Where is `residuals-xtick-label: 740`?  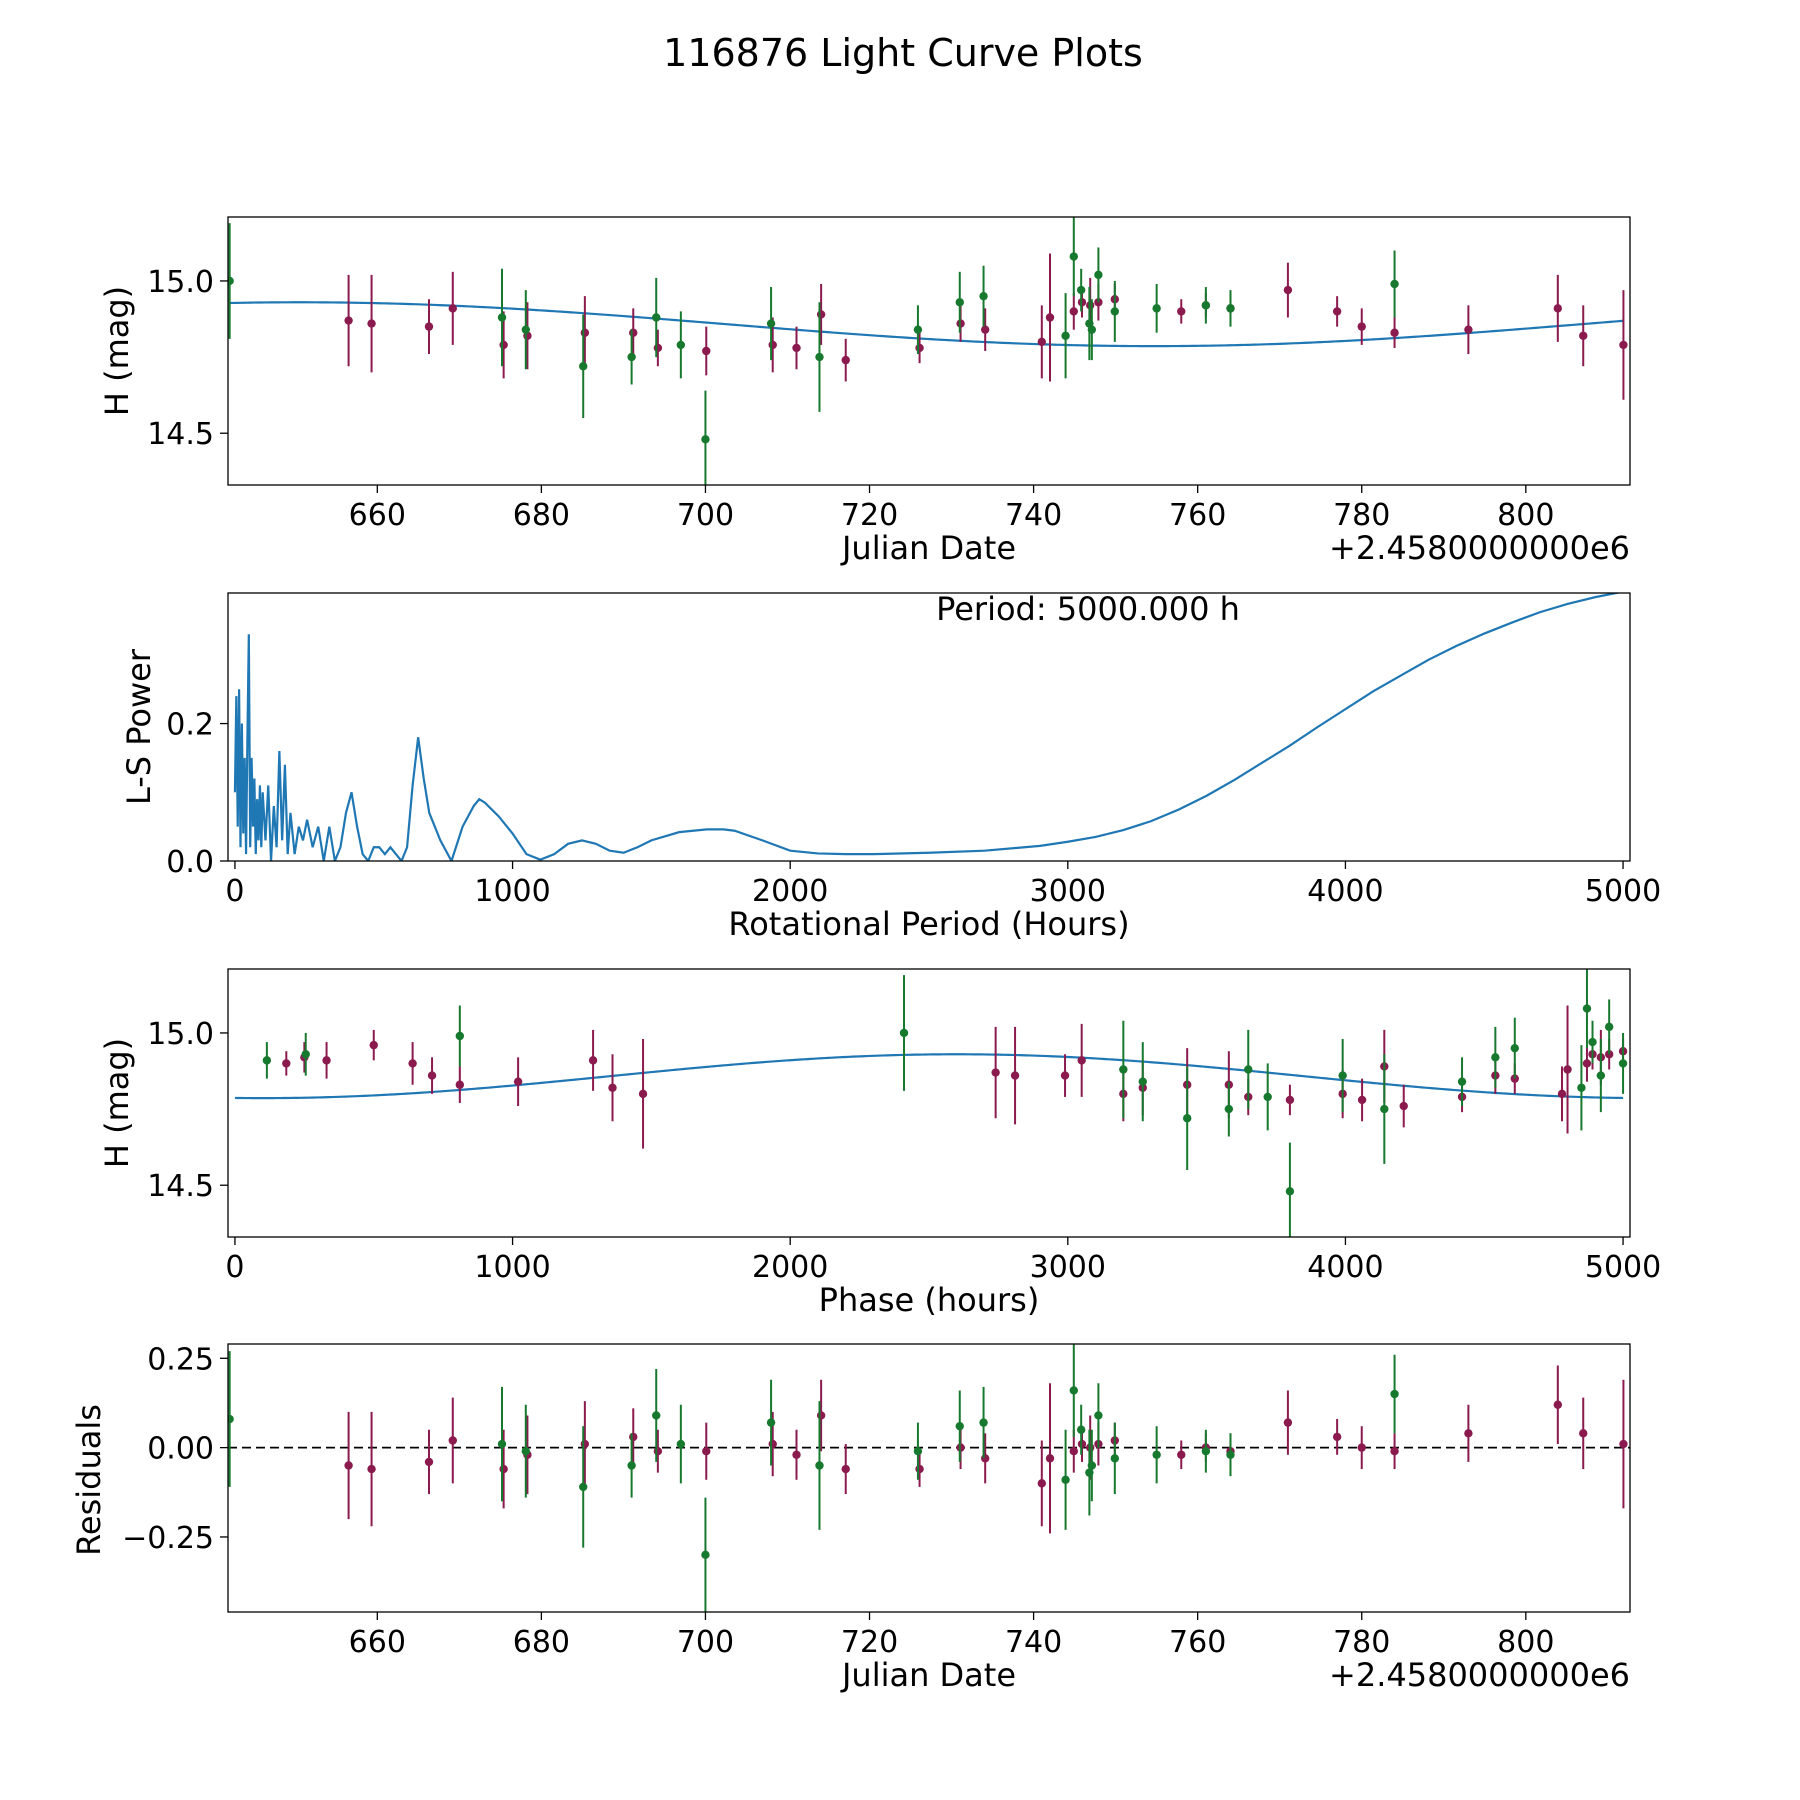 residuals-xtick-label: 740 is located at coordinates (1033, 1642).